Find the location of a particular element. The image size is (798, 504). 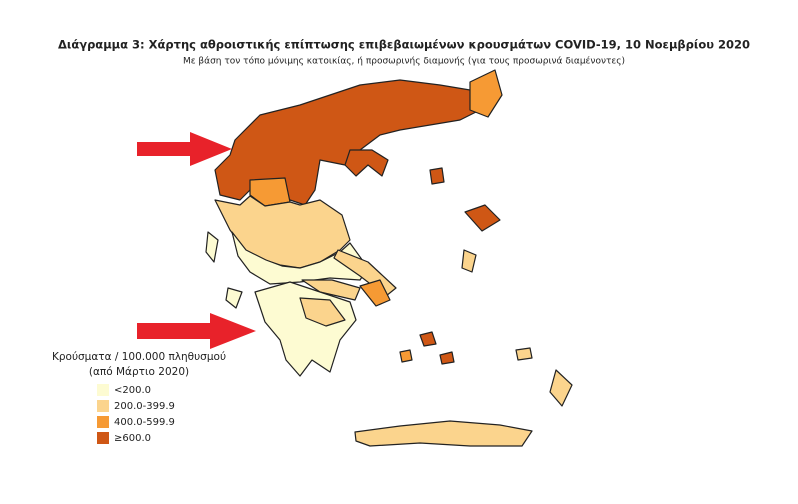

legend-label: ≥600.0 is located at coordinates (132, 438).